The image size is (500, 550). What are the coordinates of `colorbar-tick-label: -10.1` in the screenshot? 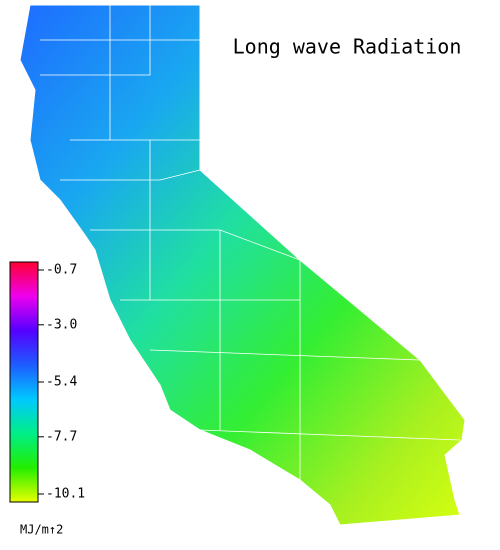 It's located at (65, 494).